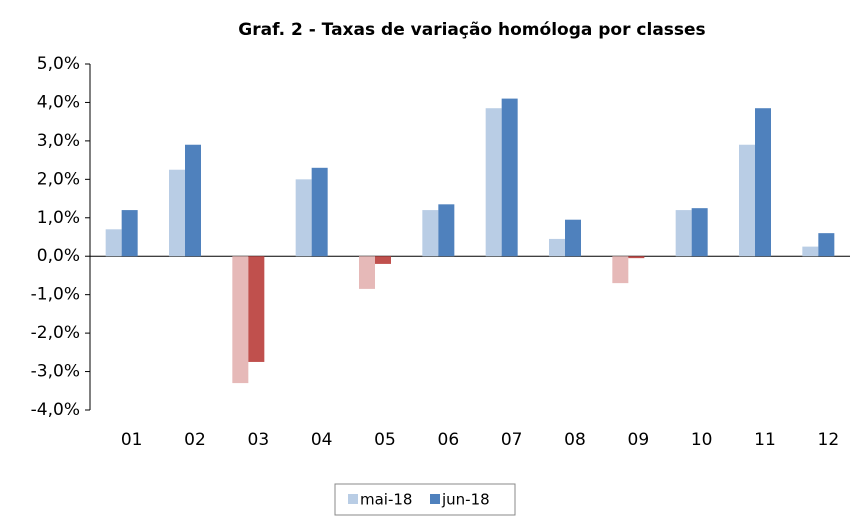 The height and width of the screenshot is (520, 855). Describe the element at coordinates (55, 372) in the screenshot. I see `y-tick-label: -3,0%` at that location.